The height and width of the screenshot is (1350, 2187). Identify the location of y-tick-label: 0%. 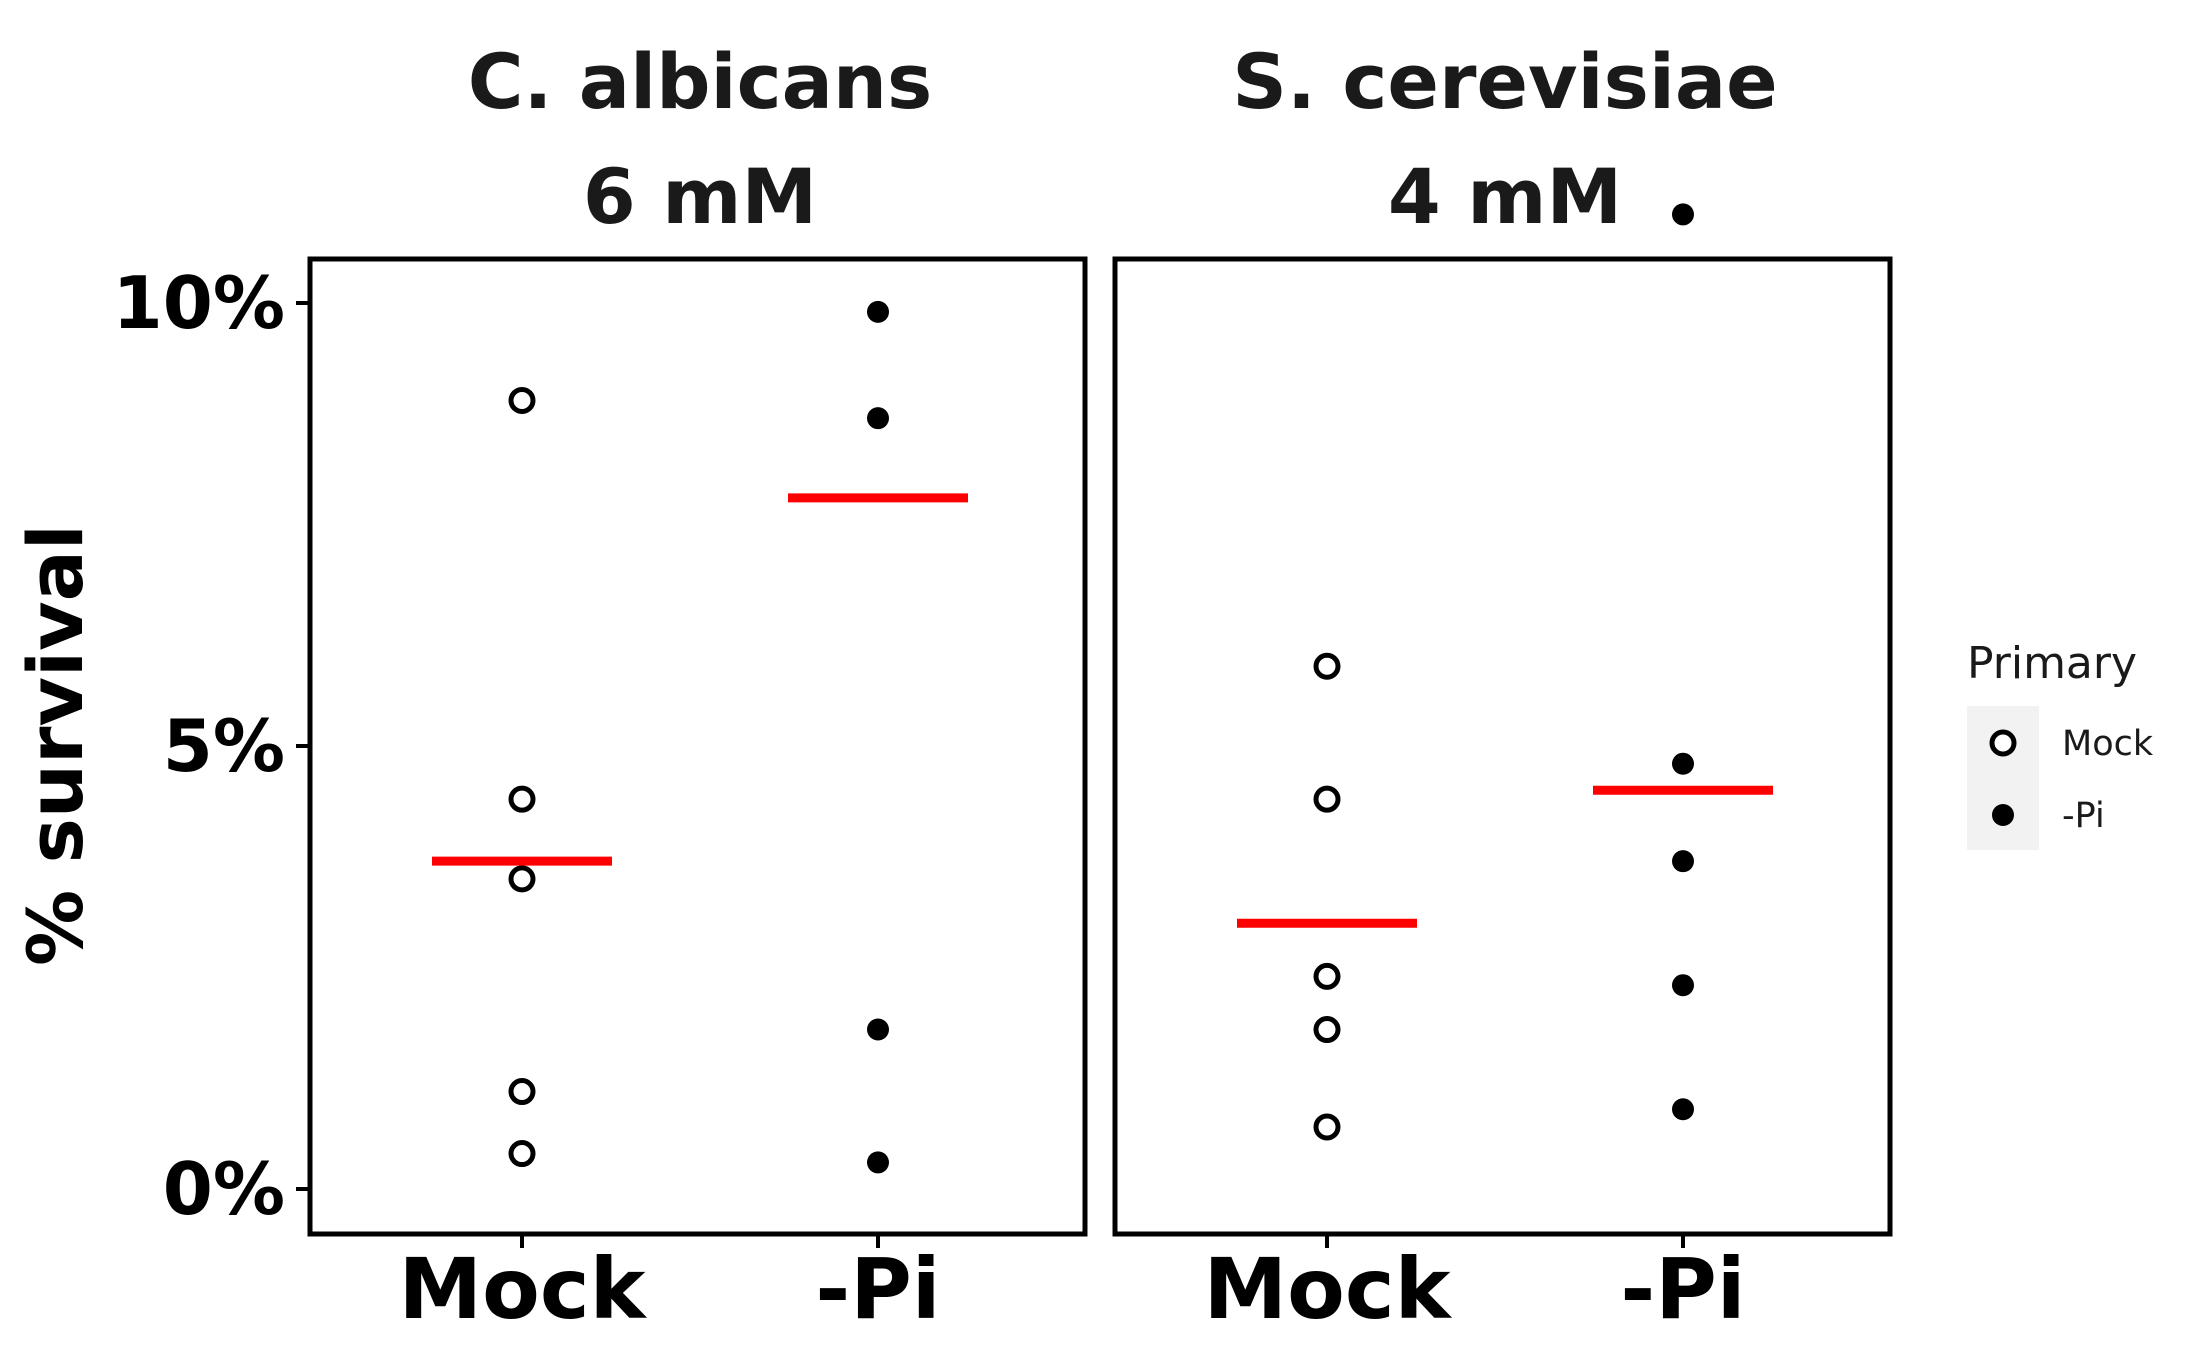
(224, 1189).